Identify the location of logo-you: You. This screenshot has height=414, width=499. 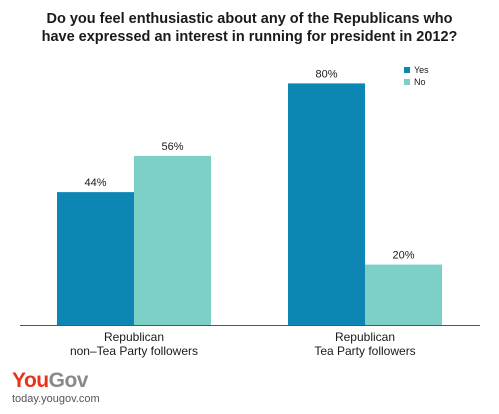
(30, 380).